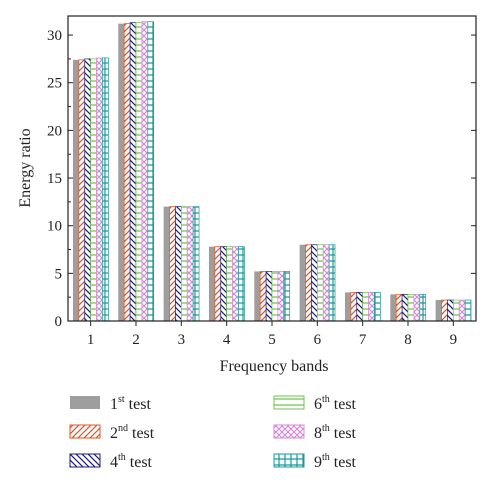  What do you see at coordinates (318, 340) in the screenshot?
I see `x-tick-label: 6` at bounding box center [318, 340].